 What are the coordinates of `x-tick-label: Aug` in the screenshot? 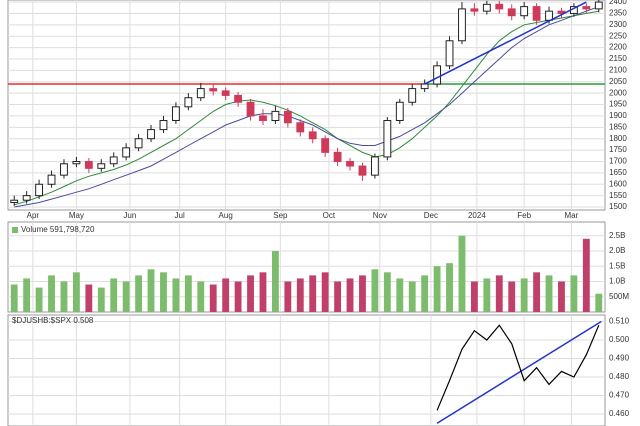 It's located at (226, 215).